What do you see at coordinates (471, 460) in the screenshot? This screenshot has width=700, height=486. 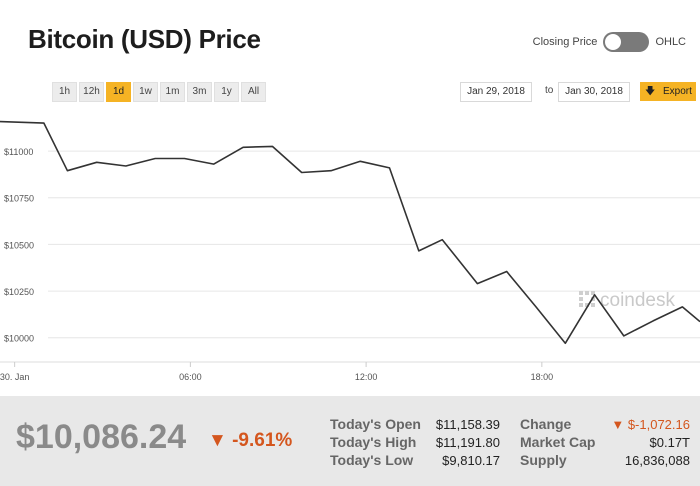 I see `today-low-value: $9,810.17` at bounding box center [471, 460].